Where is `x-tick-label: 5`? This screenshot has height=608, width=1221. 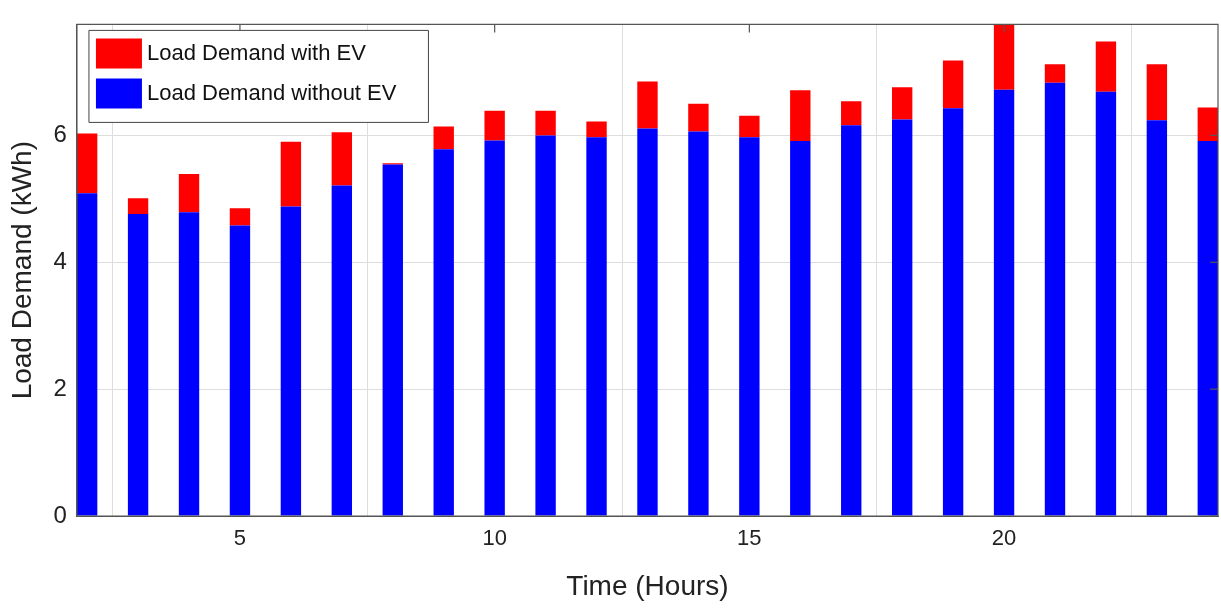
x-tick-label: 5 is located at coordinates (240, 538).